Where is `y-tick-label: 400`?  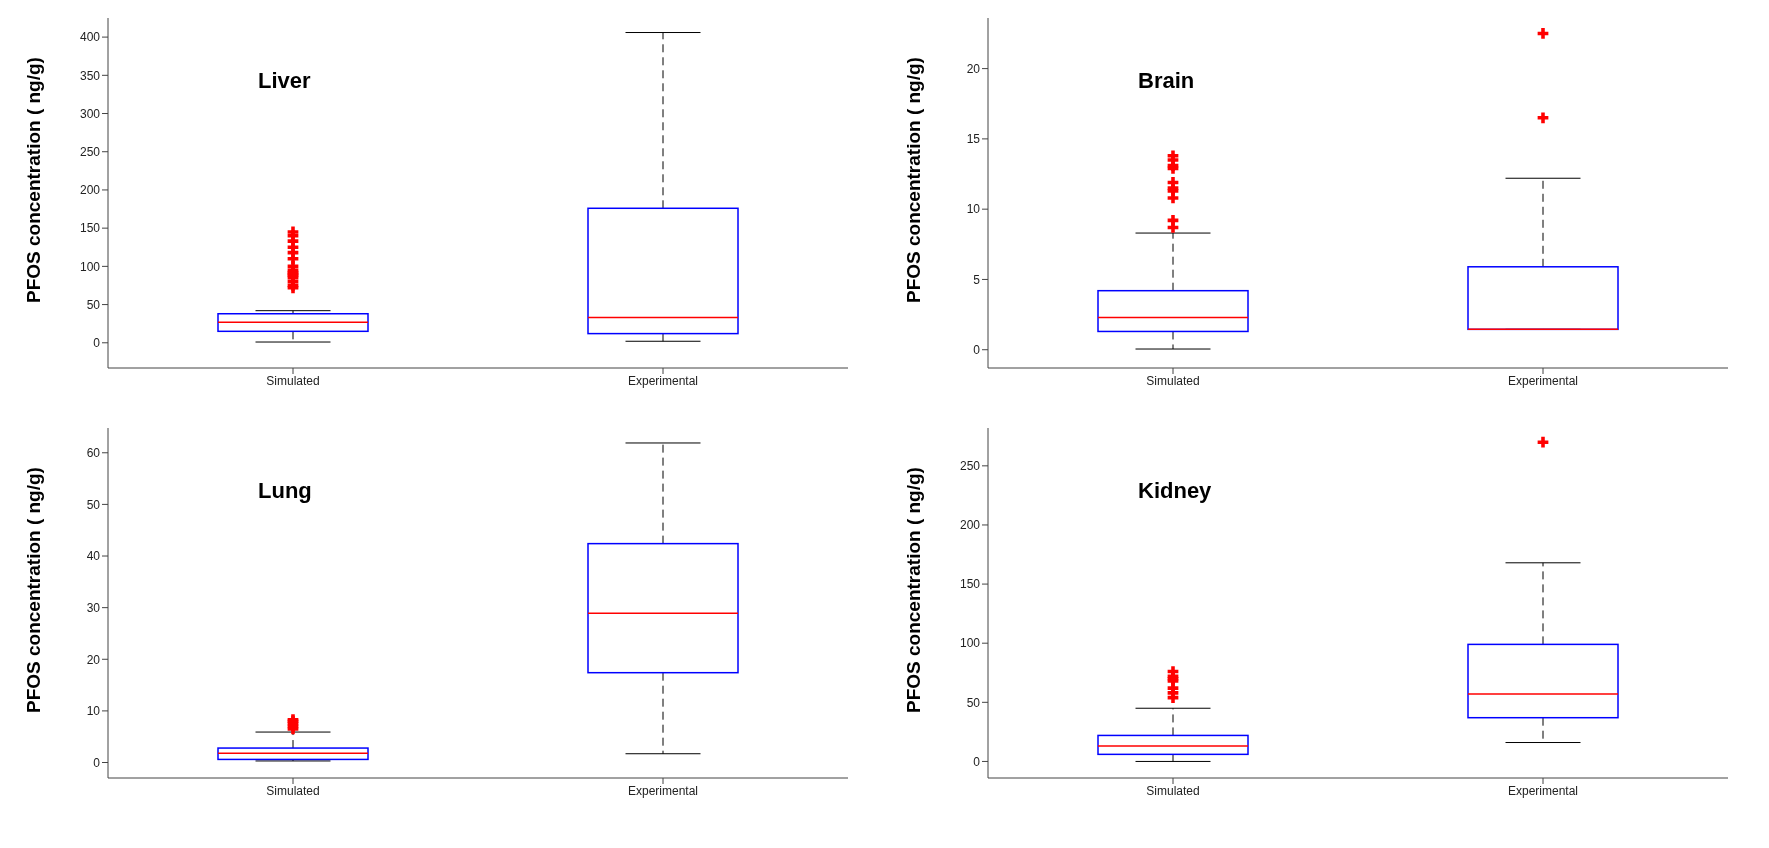 y-tick-label: 400 is located at coordinates (90, 37).